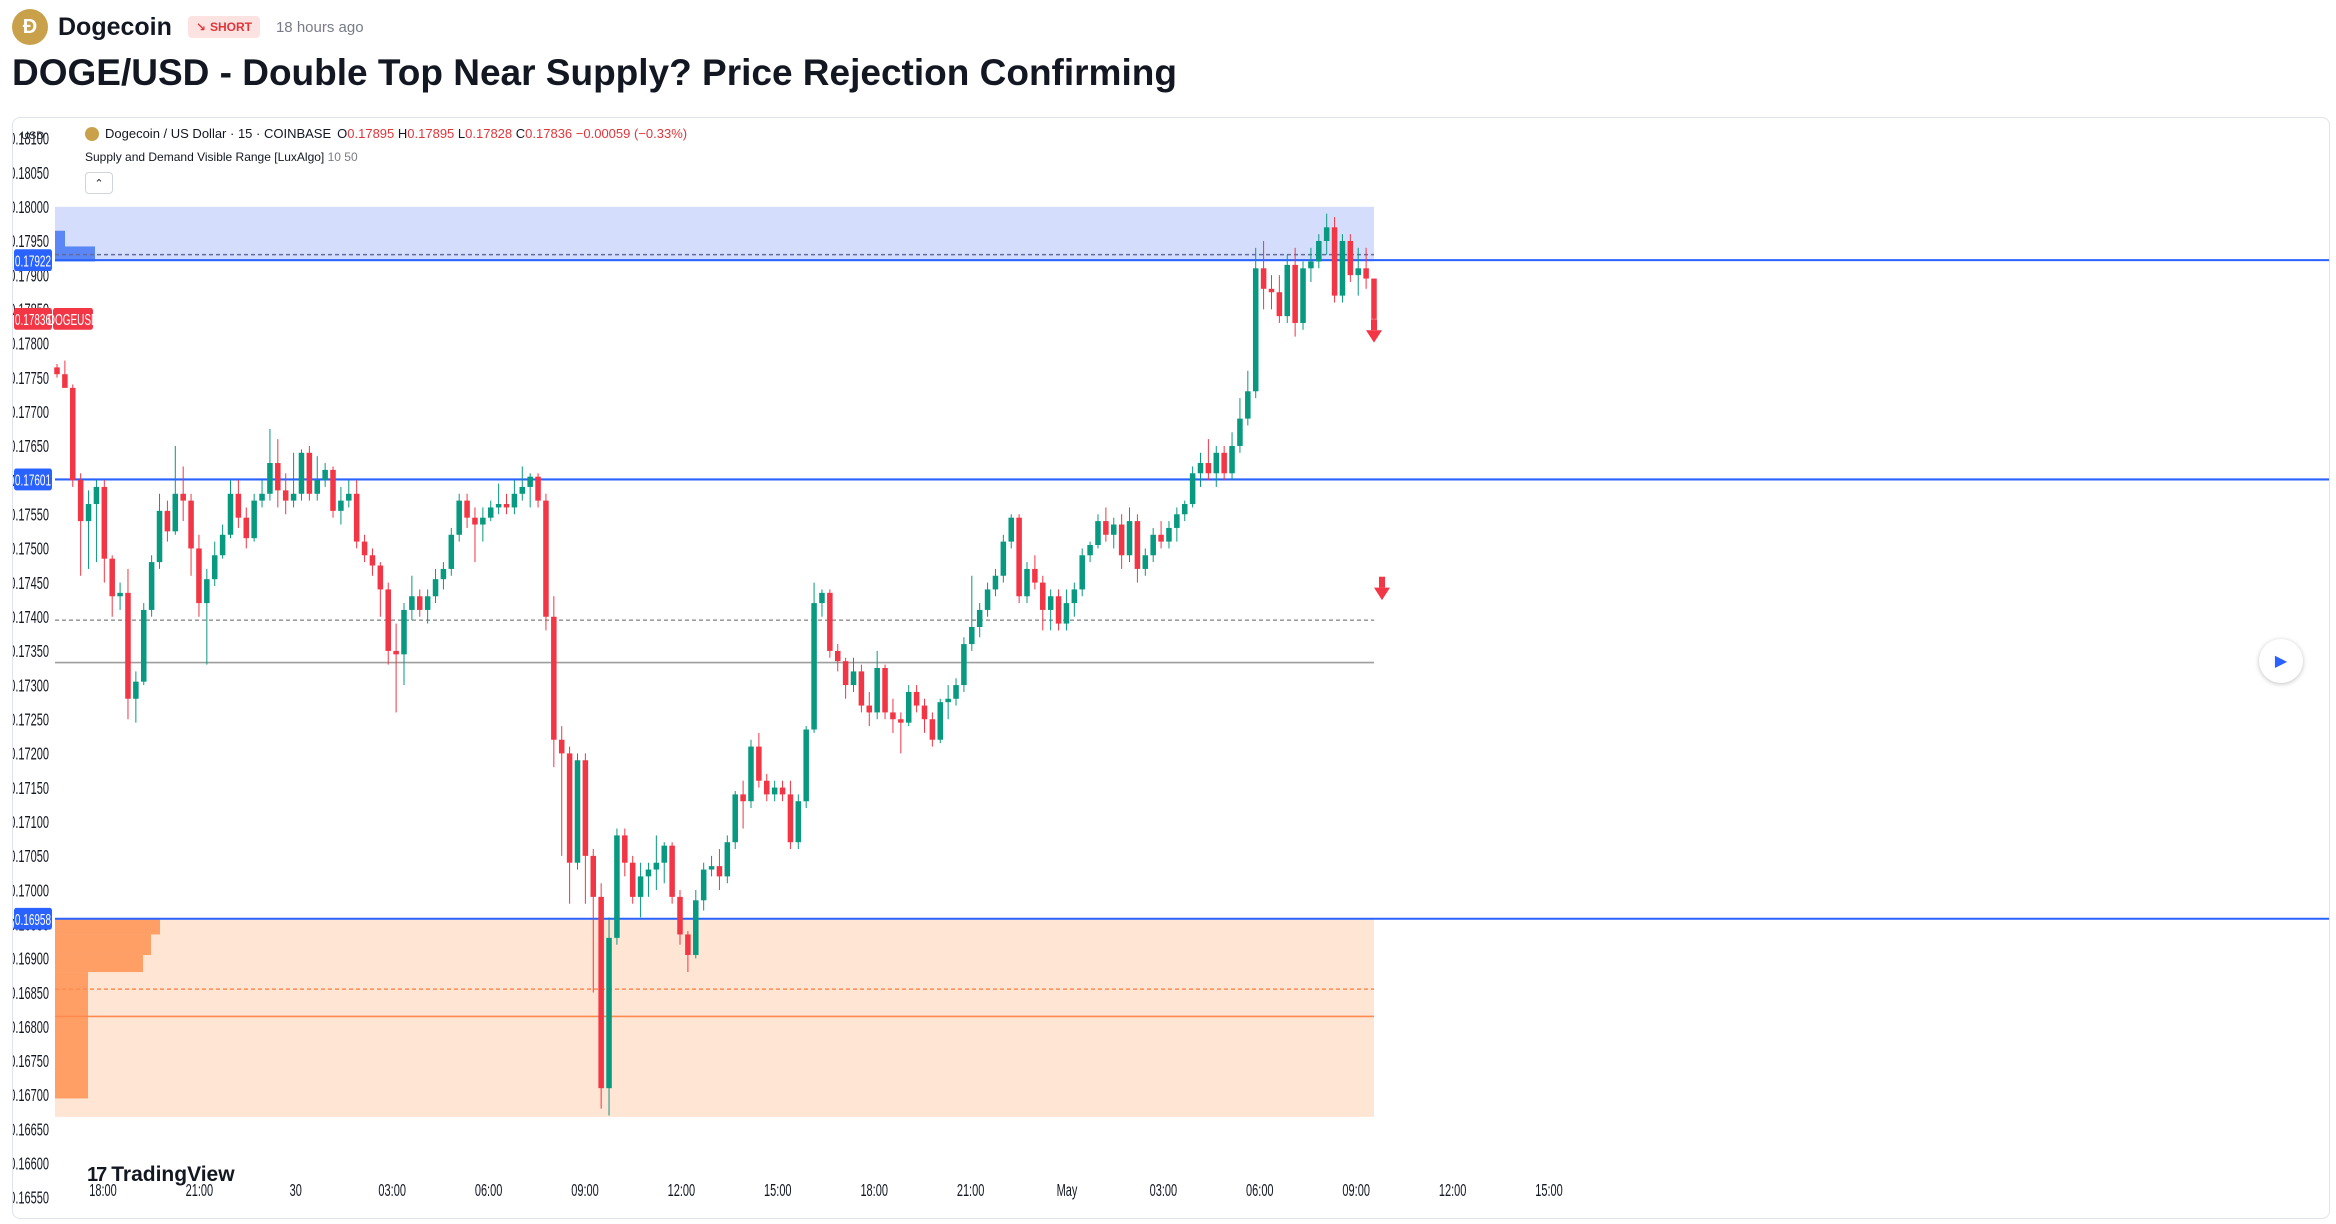 The image size is (2336, 1224). Describe the element at coordinates (1382, 588) in the screenshot. I see `sell-arrow-icon` at that location.